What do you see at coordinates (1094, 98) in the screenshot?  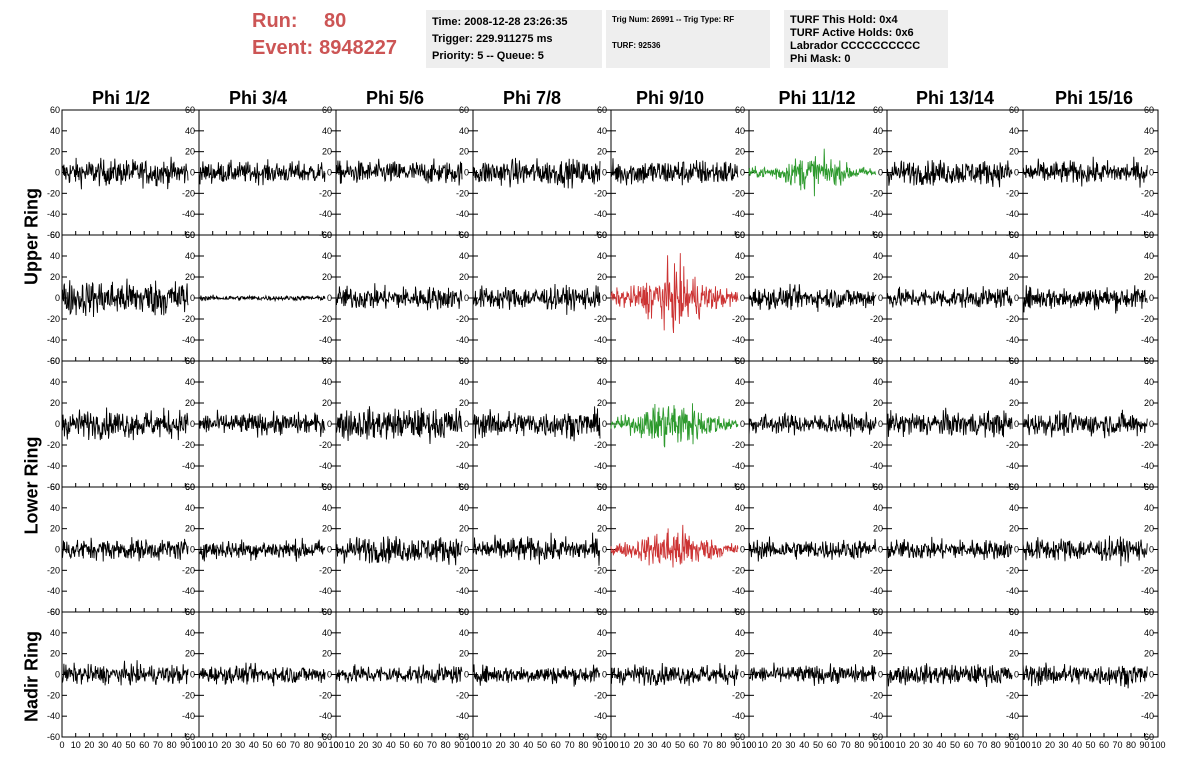 I see `column-header-phi-15-16: Phi 15/16` at bounding box center [1094, 98].